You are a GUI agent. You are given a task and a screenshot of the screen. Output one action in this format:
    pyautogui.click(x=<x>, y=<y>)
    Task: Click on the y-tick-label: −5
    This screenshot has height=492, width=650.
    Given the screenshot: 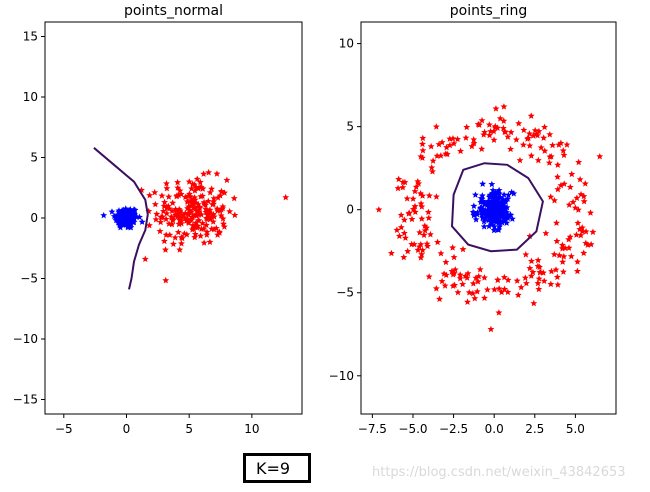 What is the action you would take?
    pyautogui.click(x=29, y=278)
    